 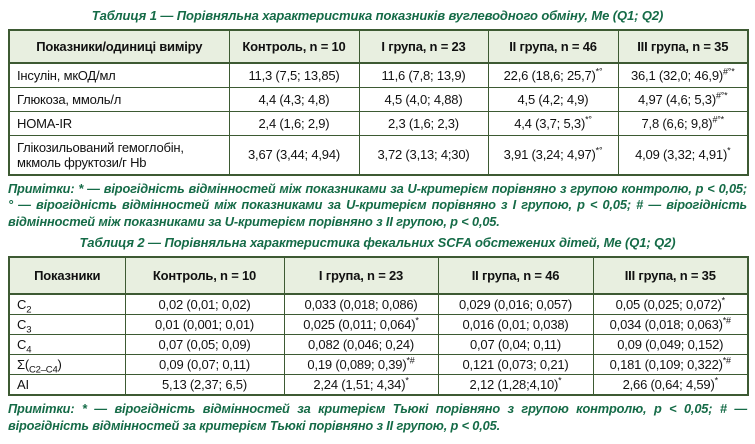 What do you see at coordinates (683, 123) in the screenshot?
I see `value-cell: 7,8 (6,6; 9,8)#°*` at bounding box center [683, 123].